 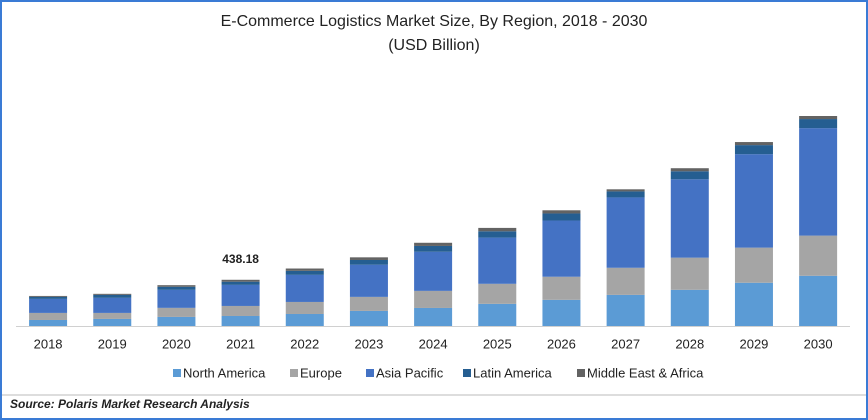 I want to click on x-tick-label: 2018, so click(x=48, y=343).